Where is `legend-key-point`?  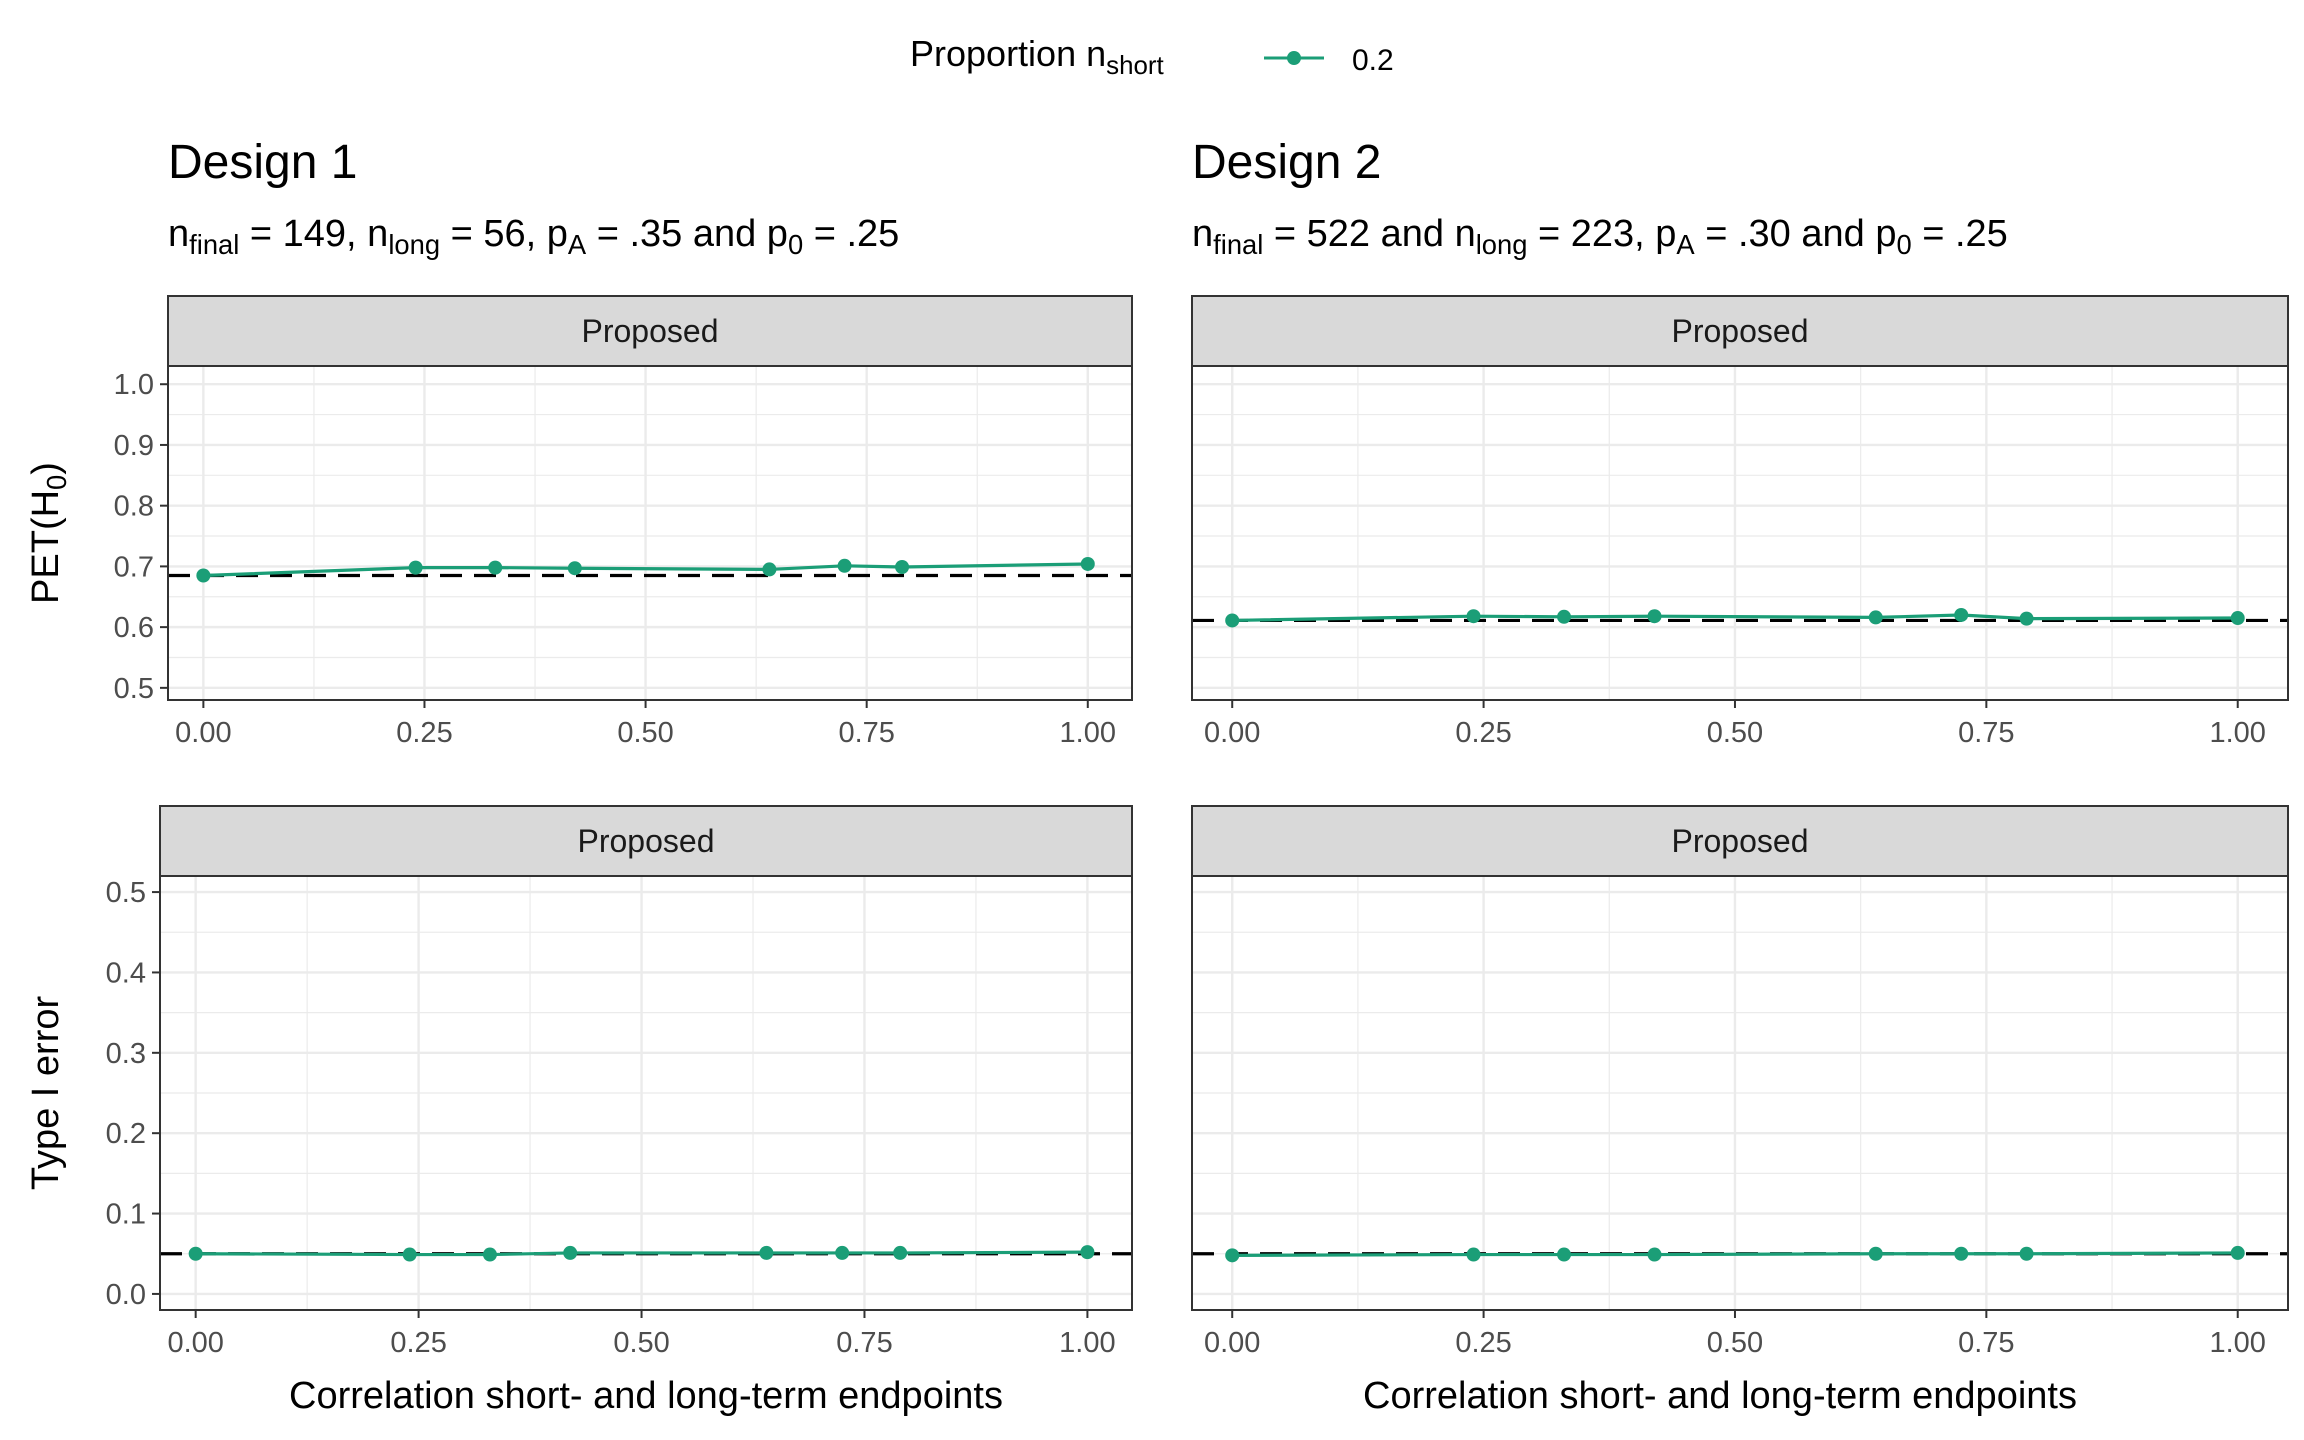
legend-key-point is located at coordinates (1294, 58).